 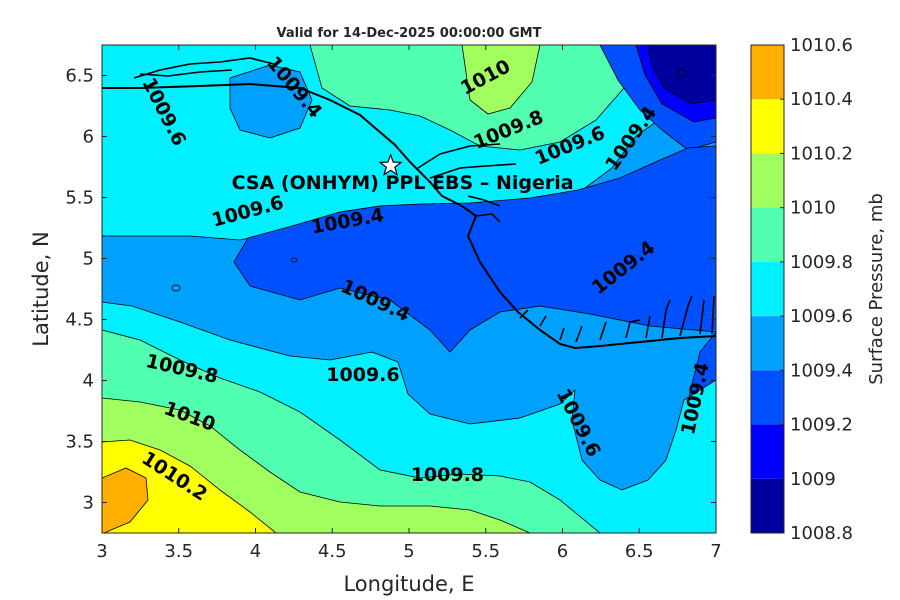 I want to click on x-tick-label: 4.5, so click(x=332, y=551).